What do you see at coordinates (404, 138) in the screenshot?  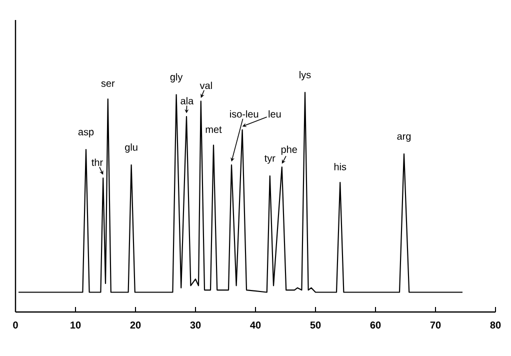 I see `annotation: arg` at bounding box center [404, 138].